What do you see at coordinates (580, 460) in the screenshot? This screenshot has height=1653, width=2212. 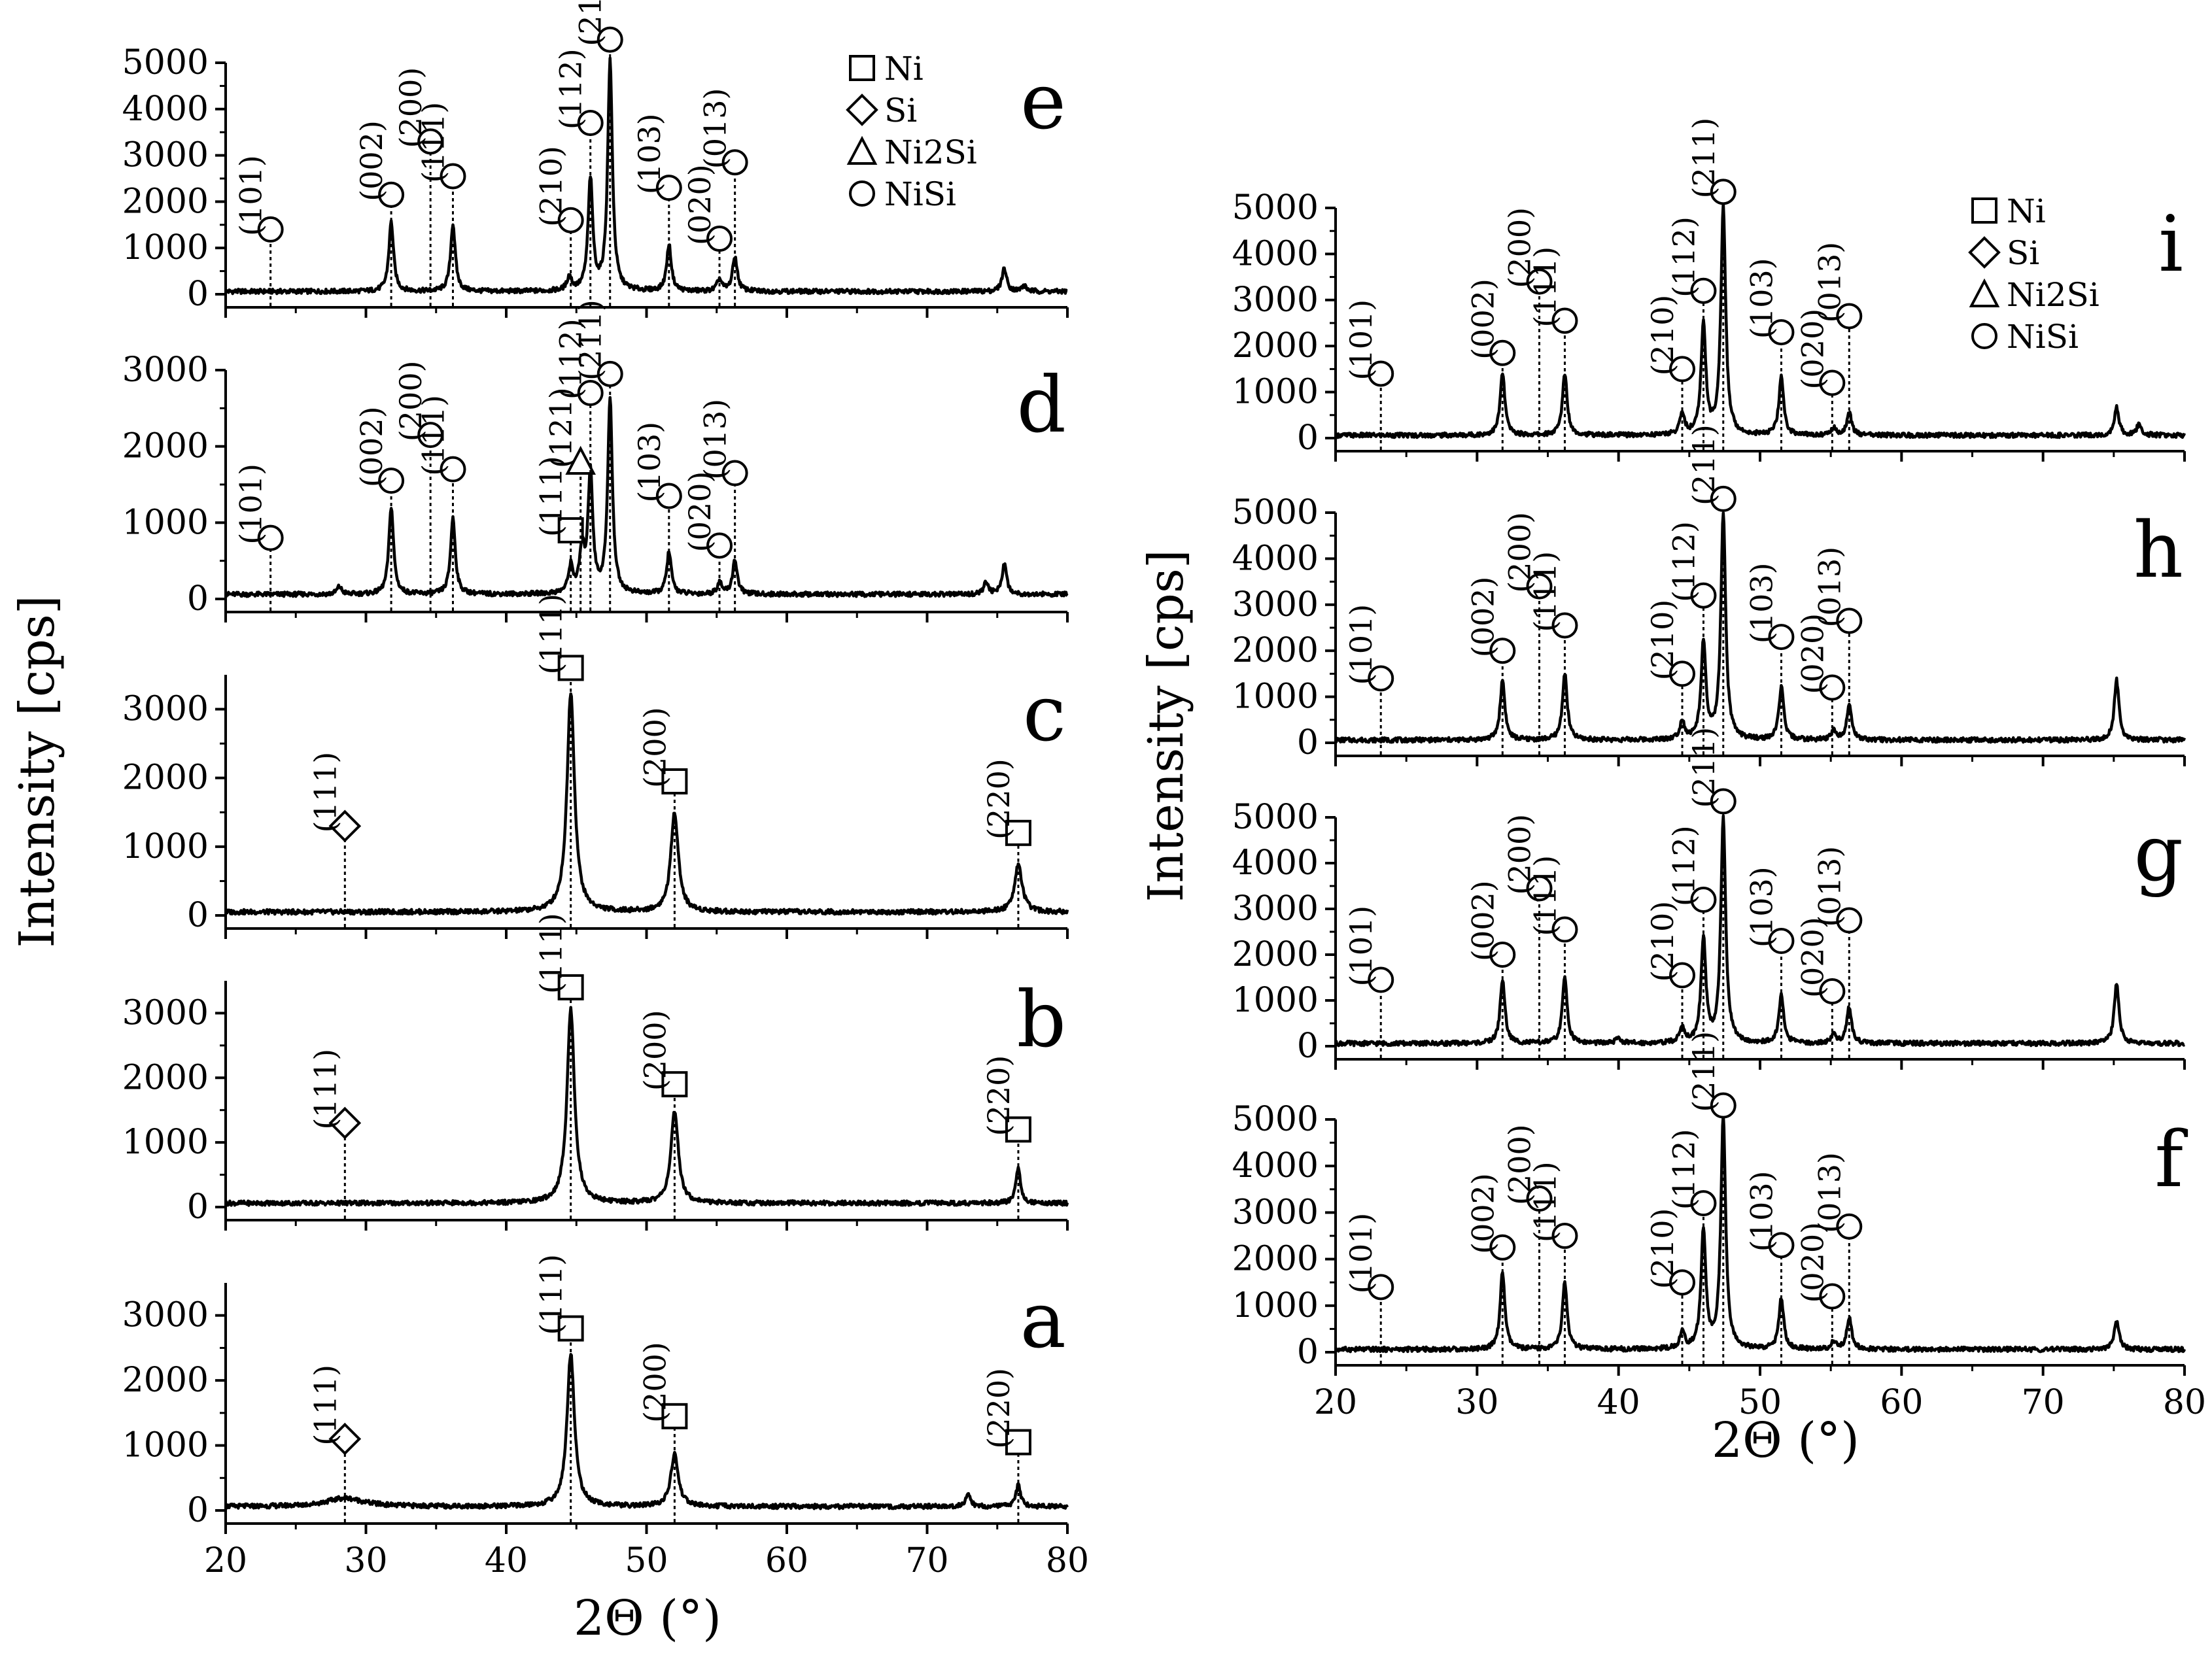 I see `phase-marker-triangle-icon` at bounding box center [580, 460].